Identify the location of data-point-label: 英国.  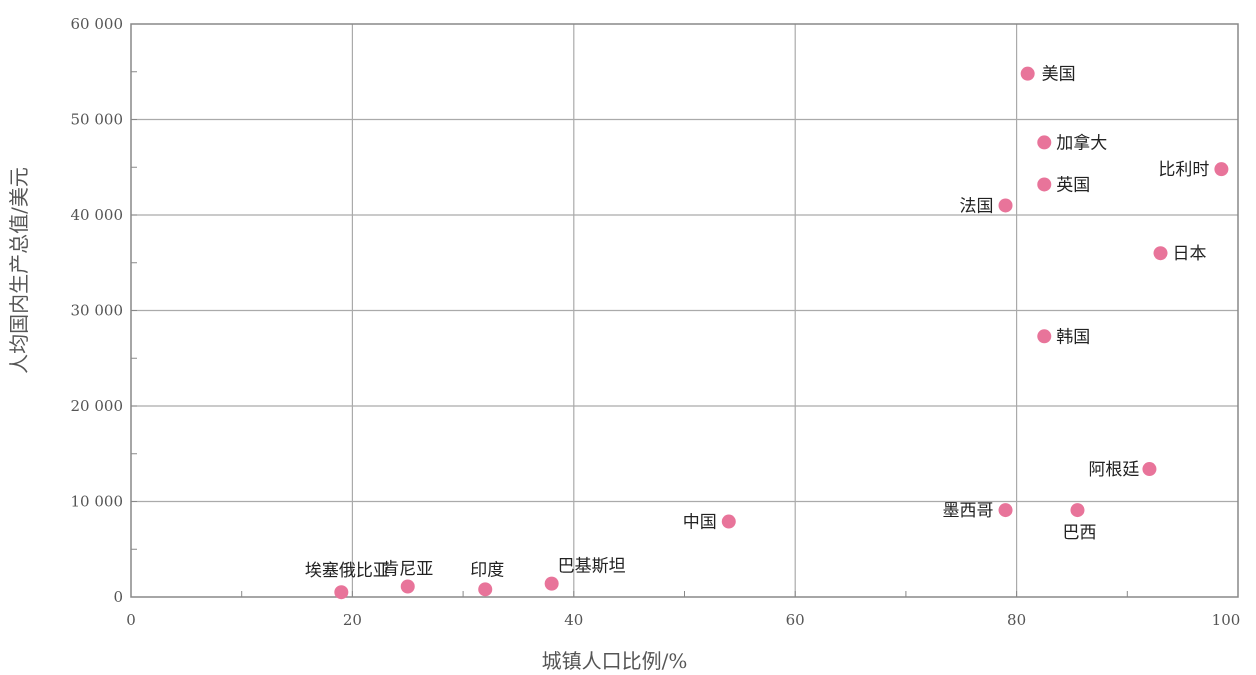
(1073, 185).